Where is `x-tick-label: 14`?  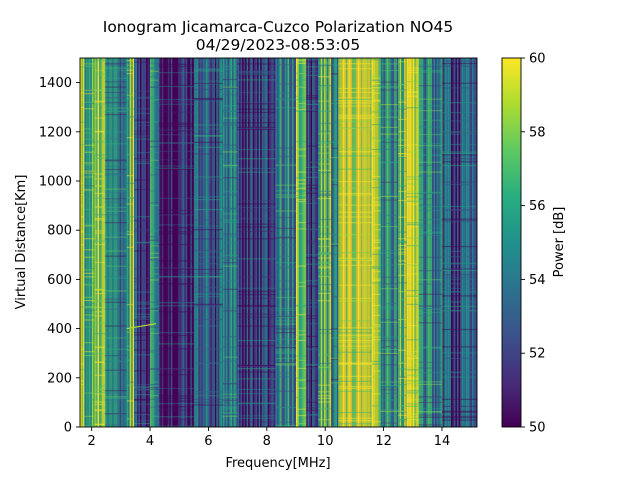 x-tick-label: 14 is located at coordinates (442, 441).